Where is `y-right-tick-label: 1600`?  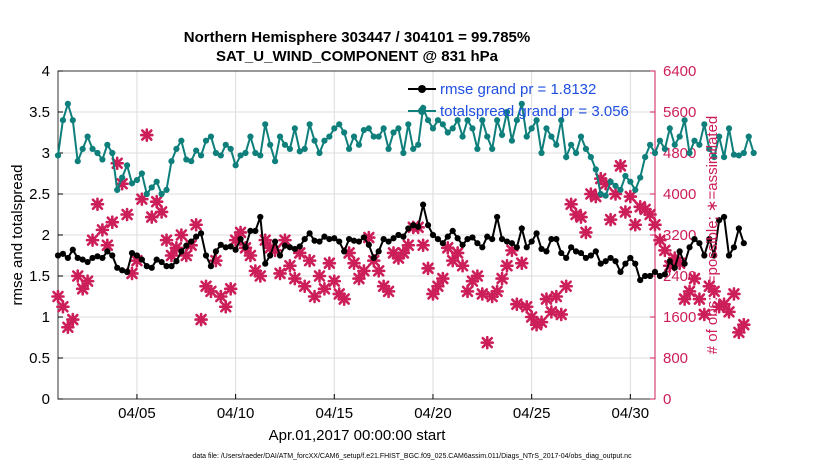
y-right-tick-label: 1600 is located at coordinates (679, 317).